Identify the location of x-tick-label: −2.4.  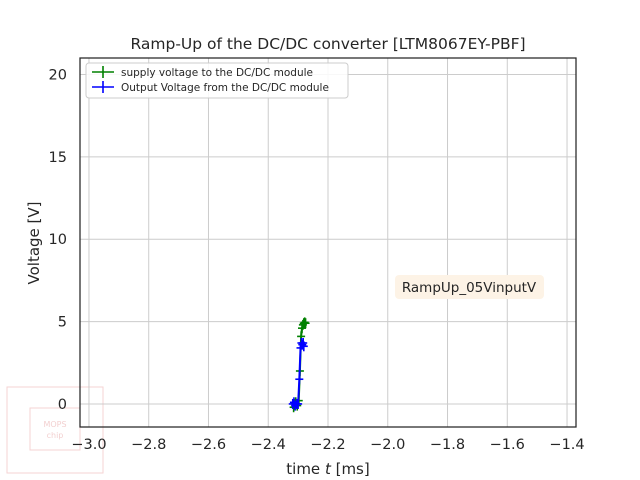
(268, 445).